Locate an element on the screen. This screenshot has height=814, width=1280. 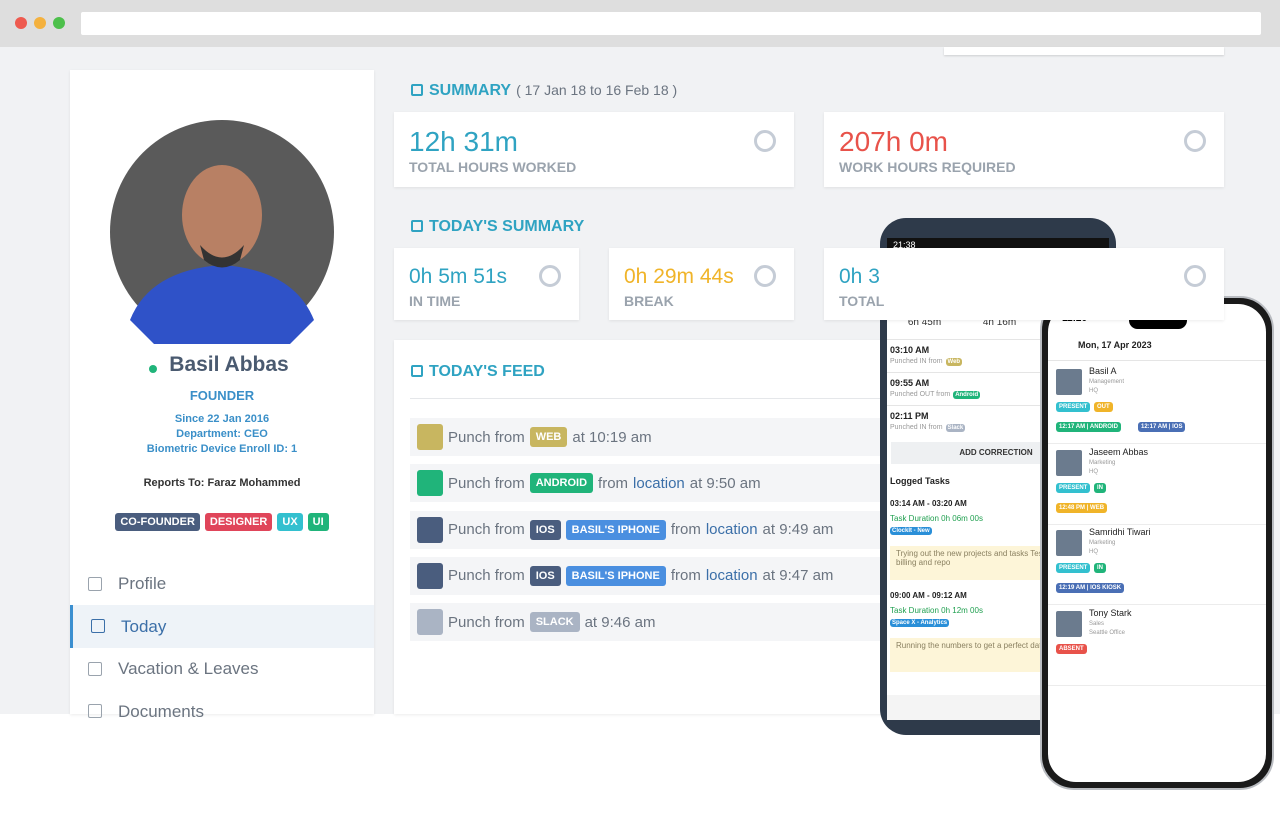
nav-label: Documents is located at coordinates (161, 711).